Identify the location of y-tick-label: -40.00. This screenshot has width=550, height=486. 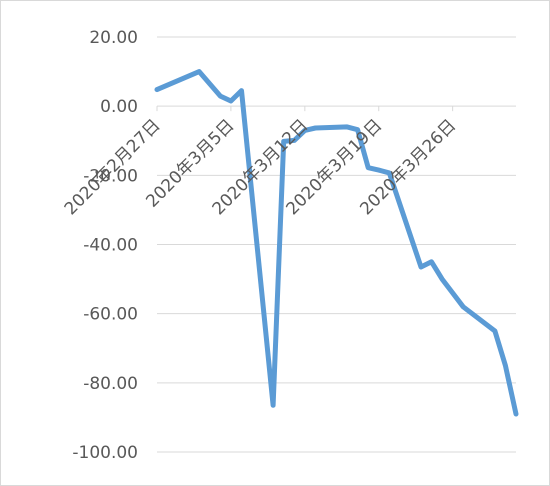
(110, 246).